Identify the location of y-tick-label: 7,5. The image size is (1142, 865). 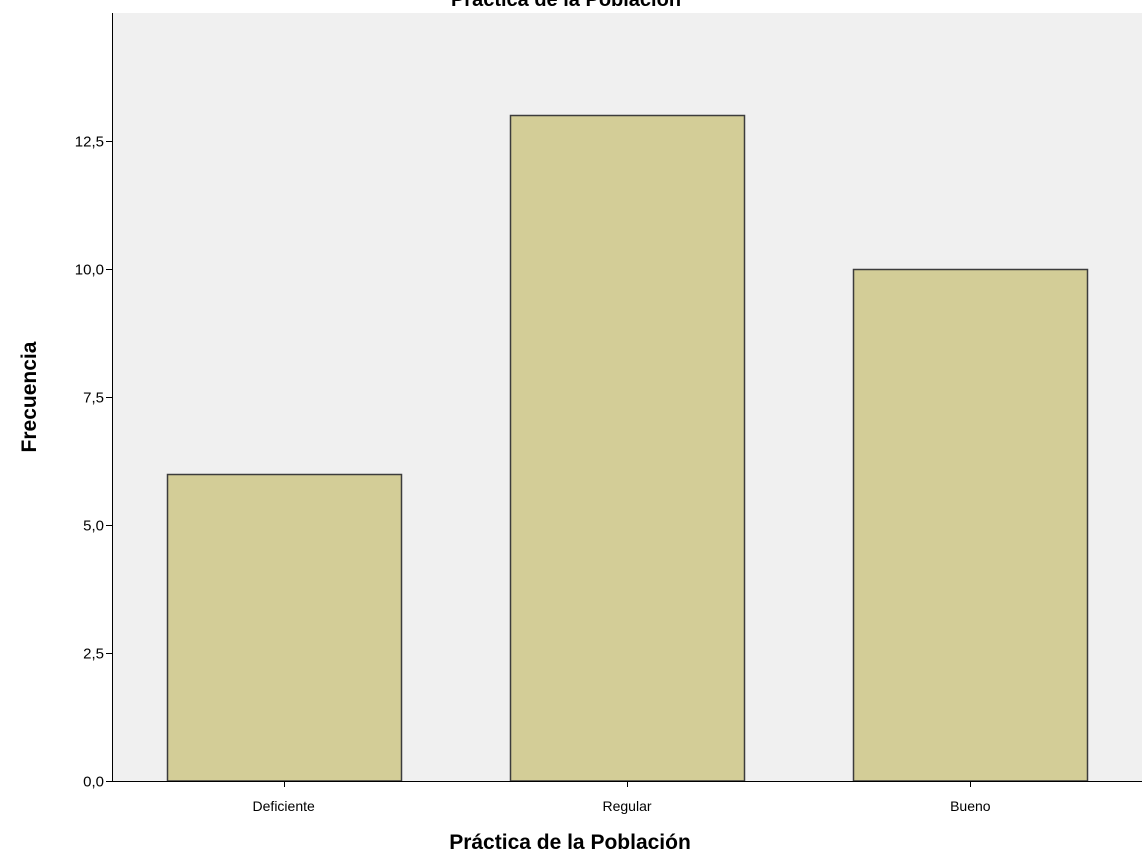
(93, 398).